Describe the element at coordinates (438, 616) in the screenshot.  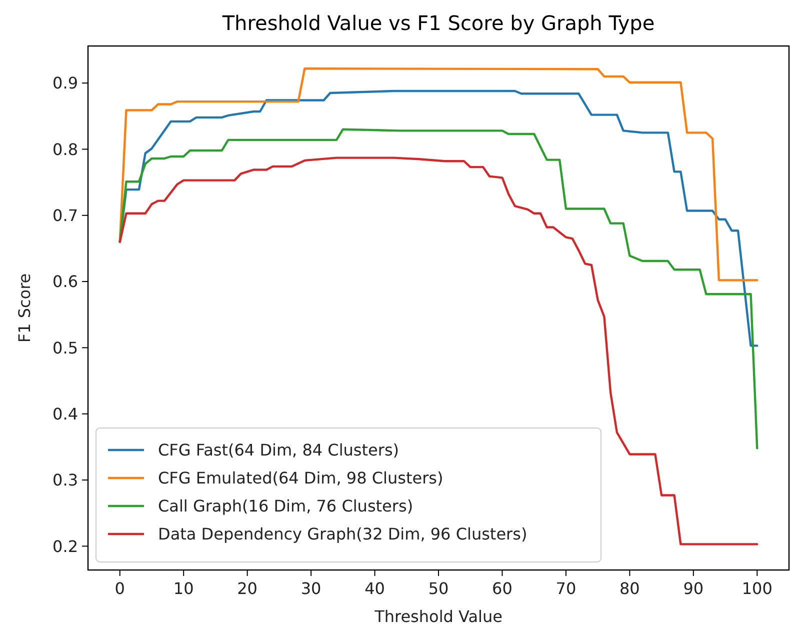
I see `x-axis-title: Threshold Value` at that location.